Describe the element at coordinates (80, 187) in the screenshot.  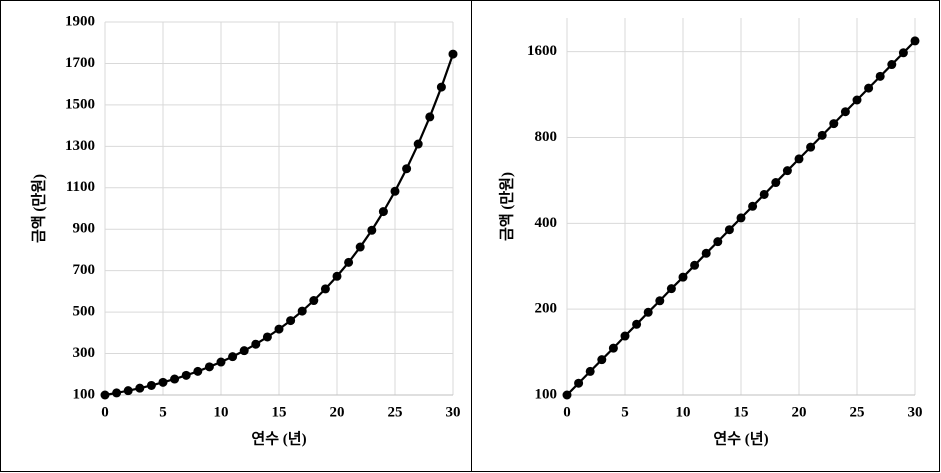
I see `y-tick-label: 1100` at that location.